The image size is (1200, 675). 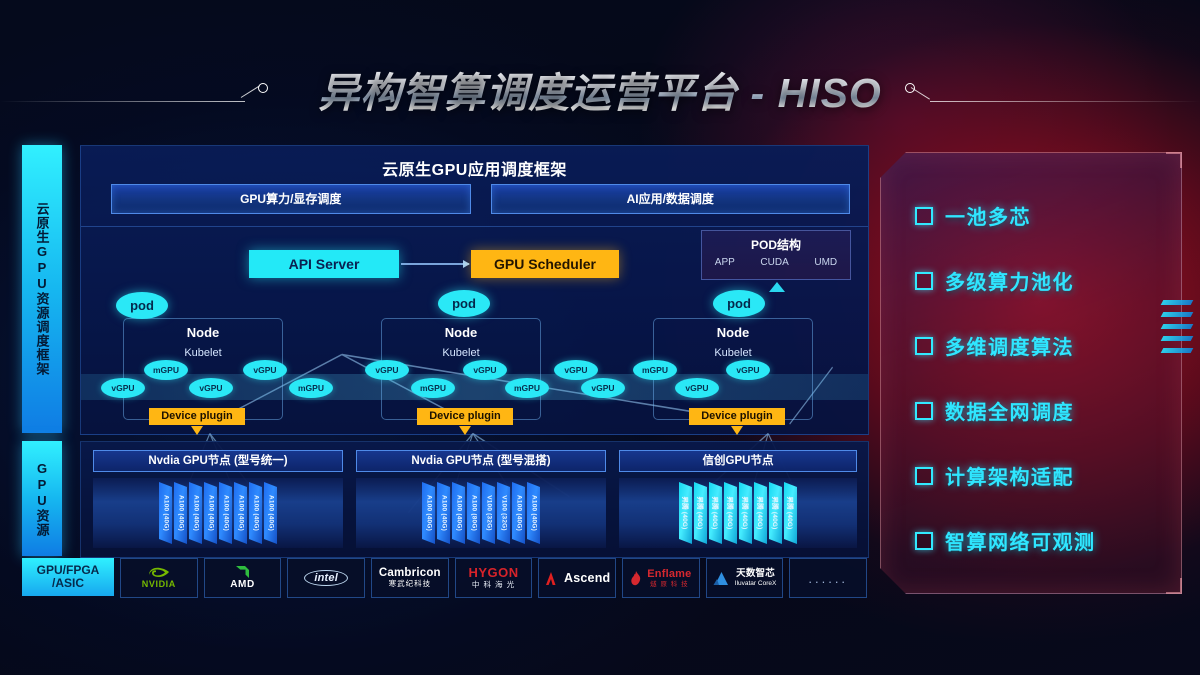 I want to click on api-server-node: API Server, so click(x=324, y=264).